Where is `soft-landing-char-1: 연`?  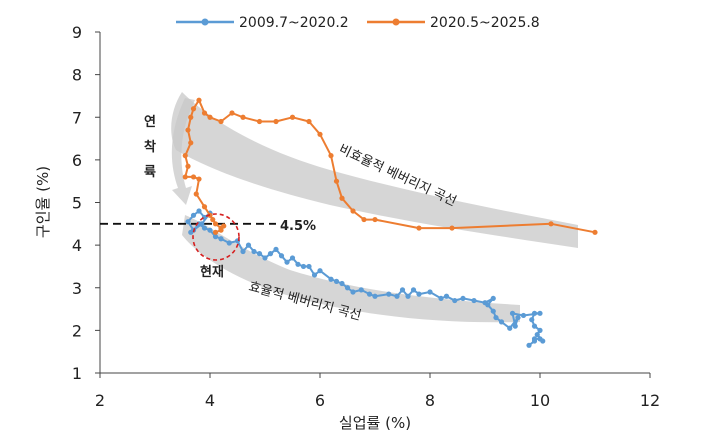
soft-landing-char-1: 연 is located at coordinates (150, 122).